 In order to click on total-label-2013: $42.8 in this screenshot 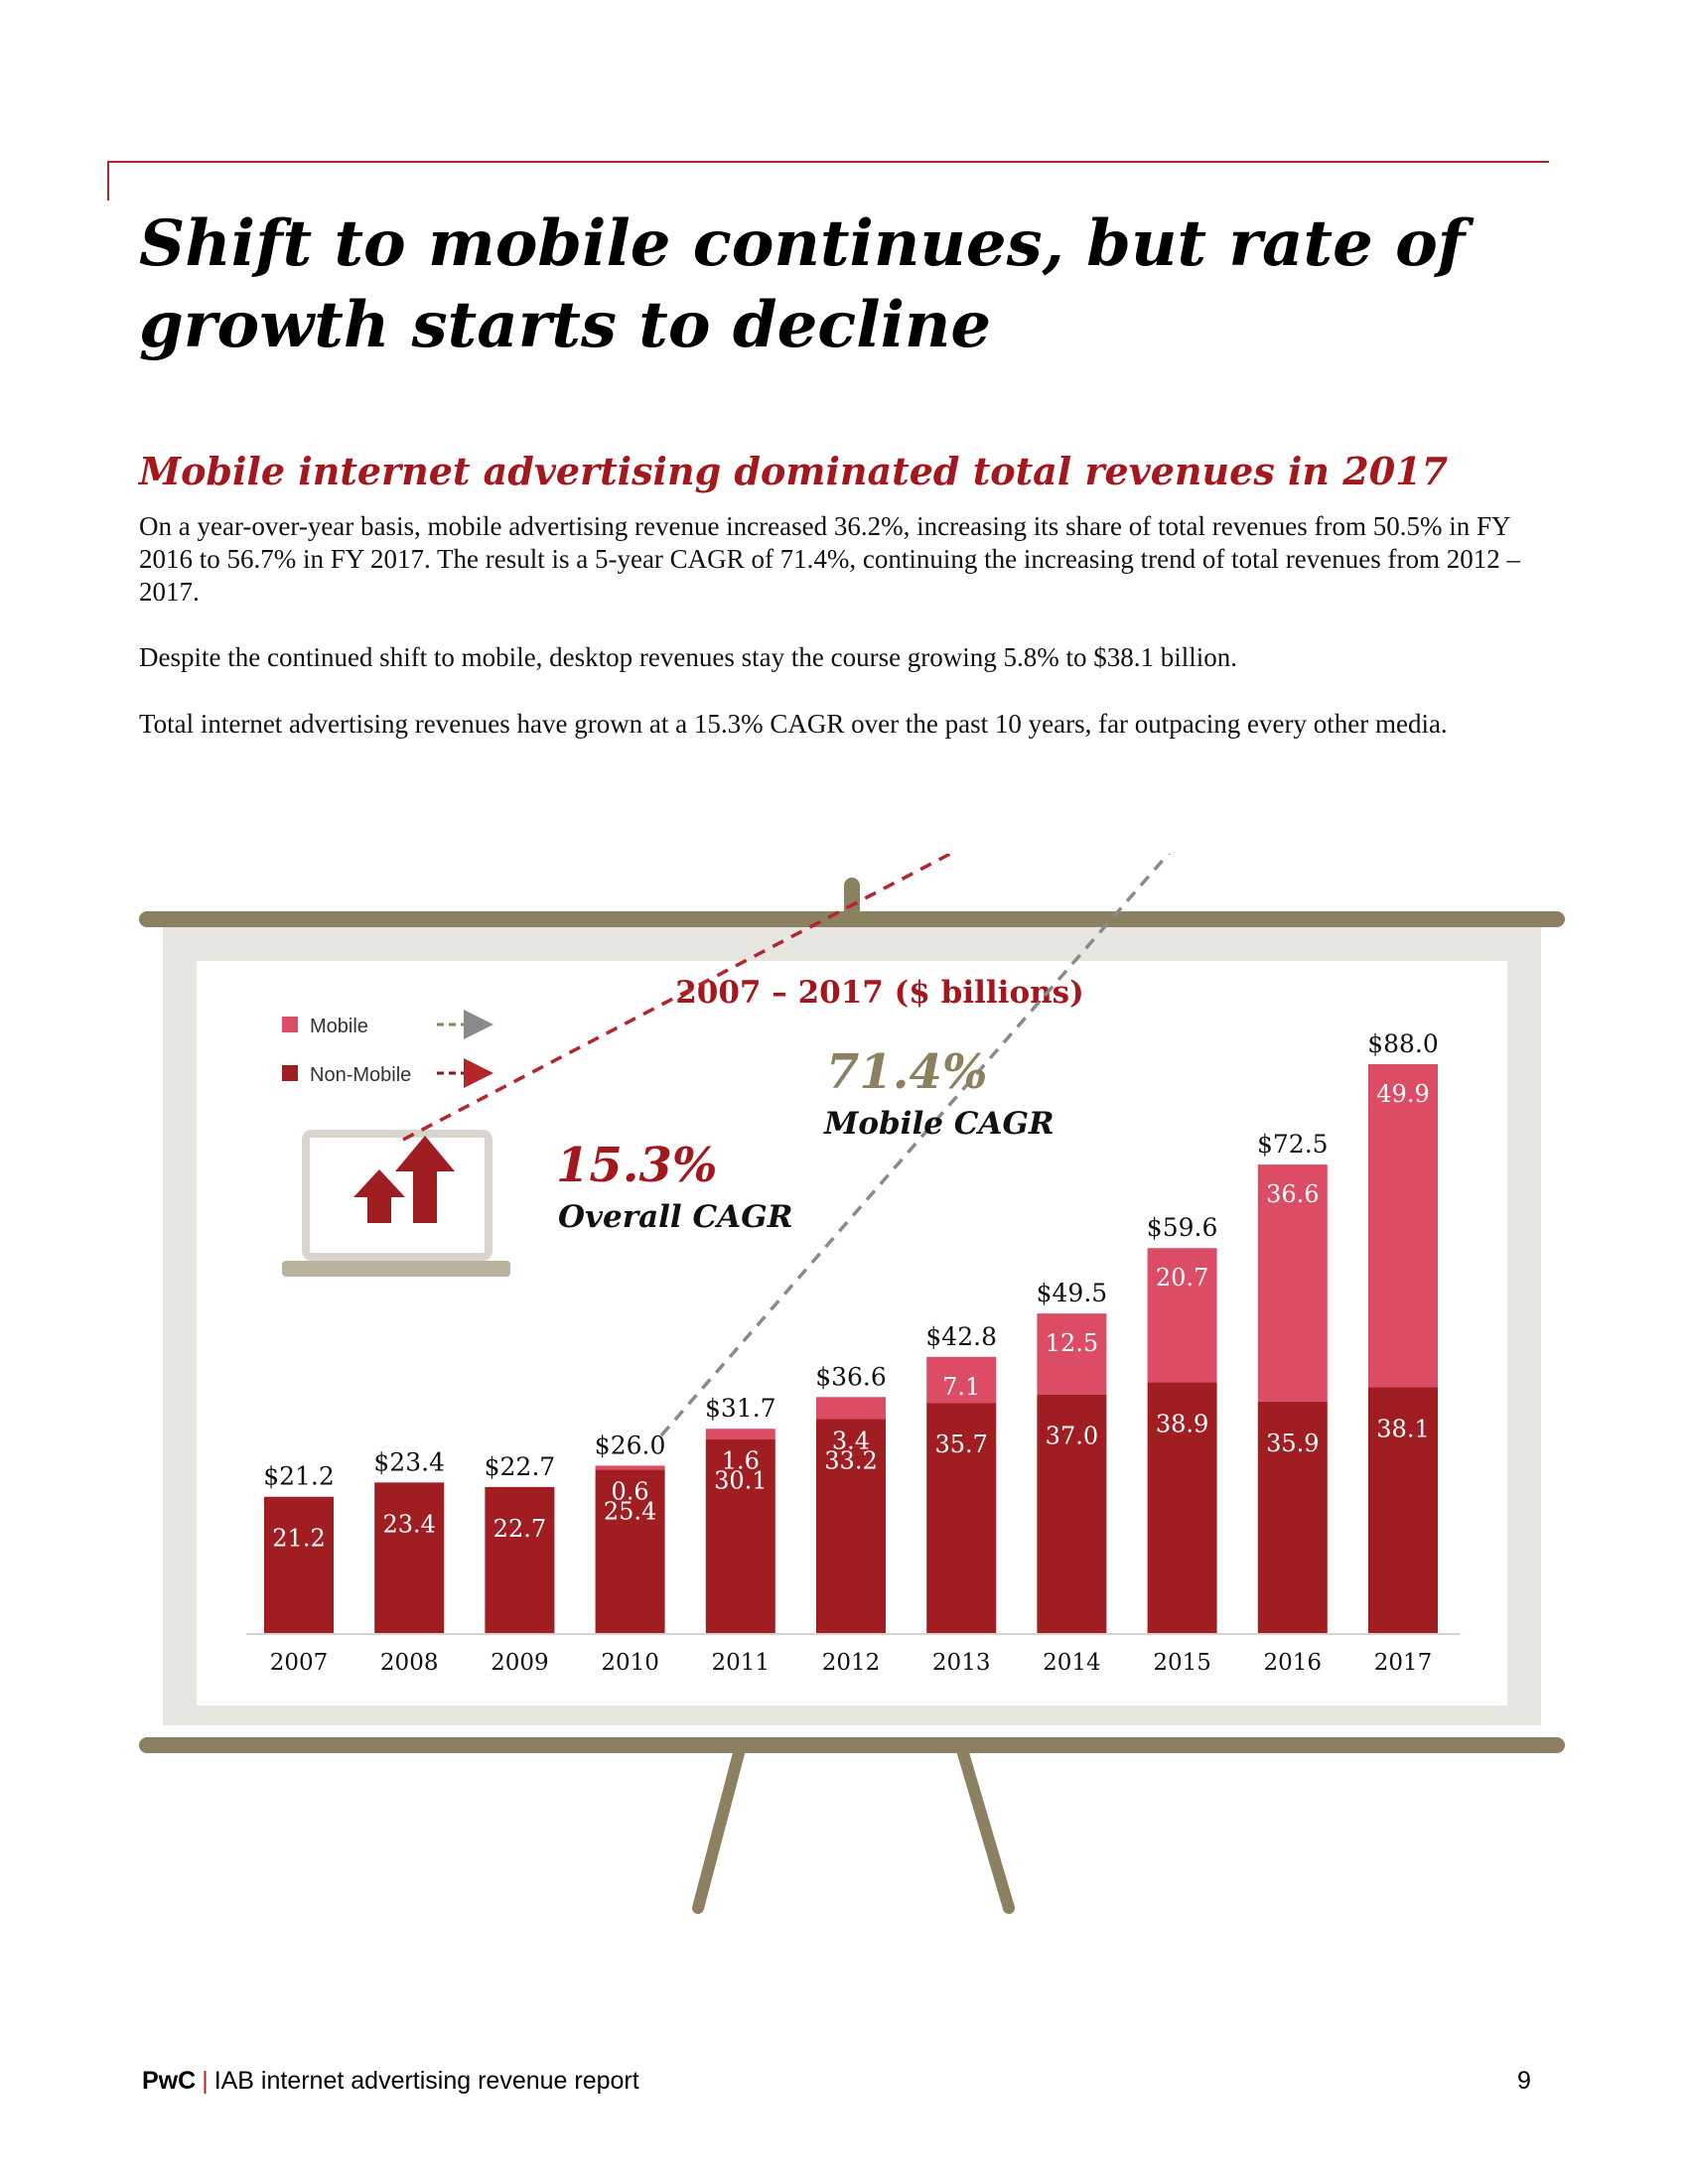, I will do `click(961, 1336)`.